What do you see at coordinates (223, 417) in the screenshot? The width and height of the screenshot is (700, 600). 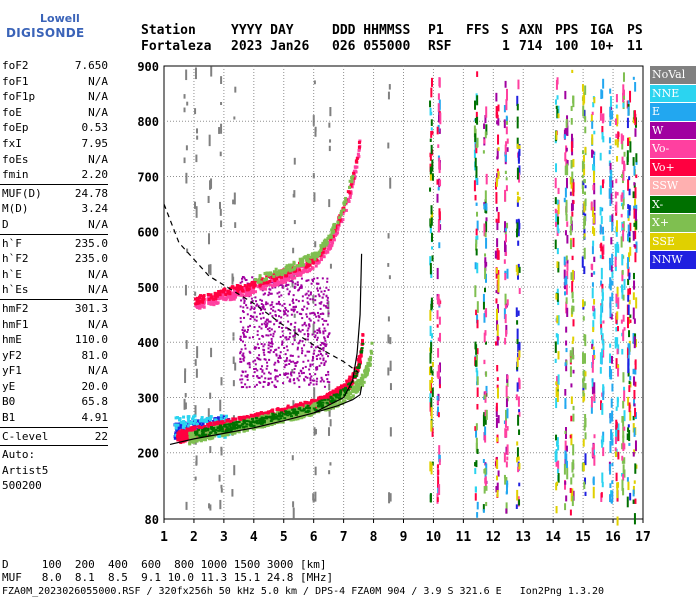 I see `echo-nnw` at bounding box center [223, 417].